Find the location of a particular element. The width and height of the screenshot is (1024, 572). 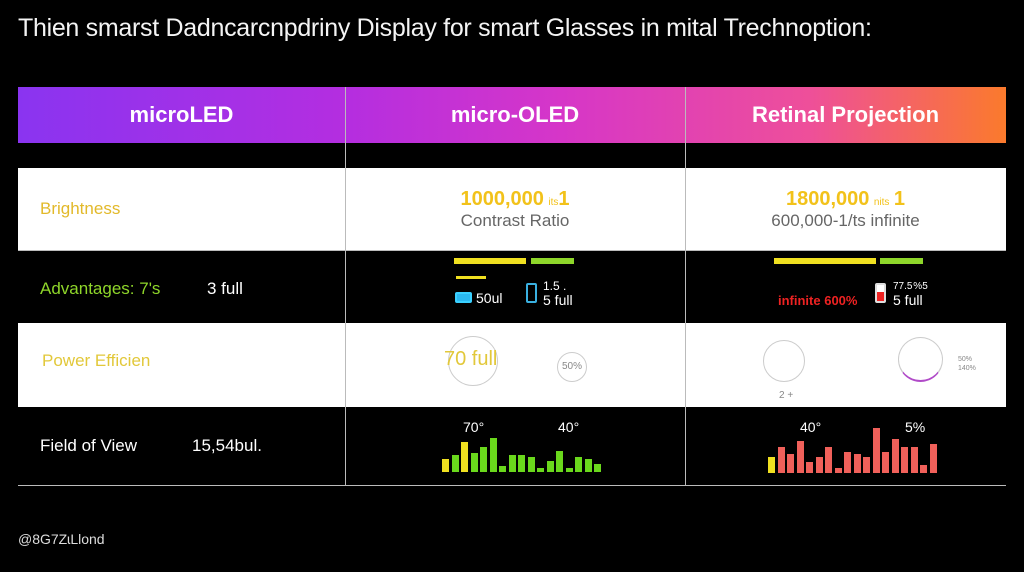

column-header-retinal-projection: Retinal Projection is located at coordinates (845, 114).